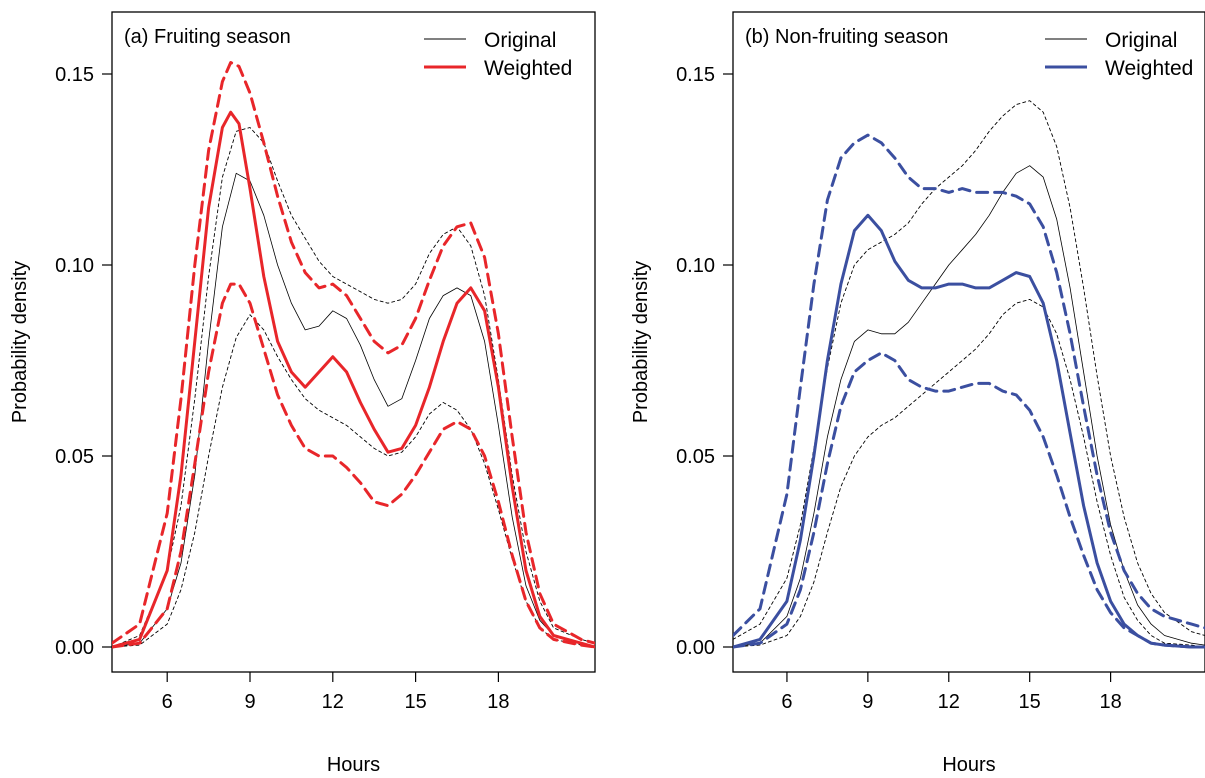 Image resolution: width=1205 pixels, height=778 pixels. What do you see at coordinates (846, 37) in the screenshot?
I see `panel-title: (b) Non-fruiting season` at bounding box center [846, 37].